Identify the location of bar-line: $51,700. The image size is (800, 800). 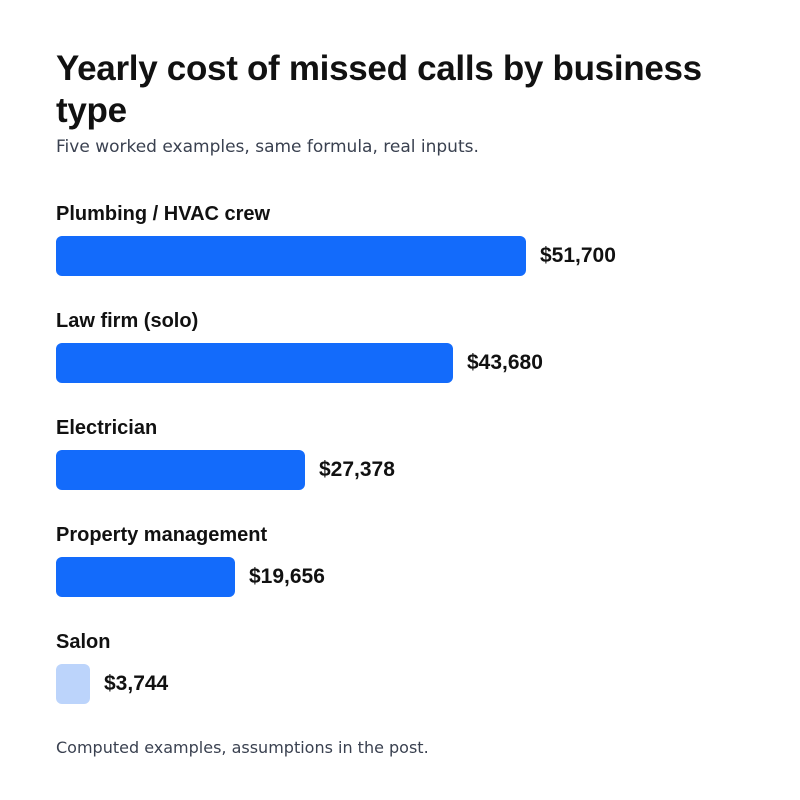
(401, 256).